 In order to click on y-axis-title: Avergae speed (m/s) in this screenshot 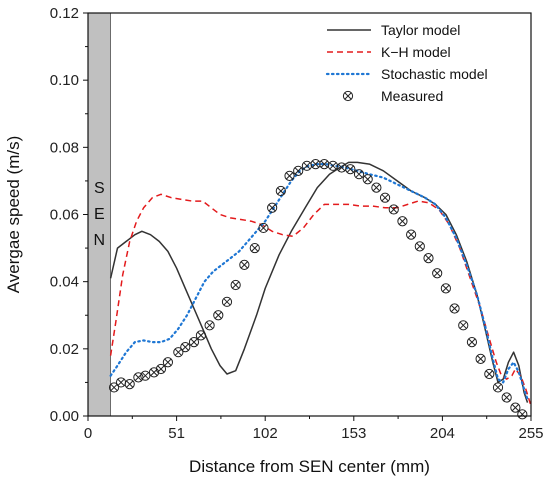, I will do `click(13, 214)`.